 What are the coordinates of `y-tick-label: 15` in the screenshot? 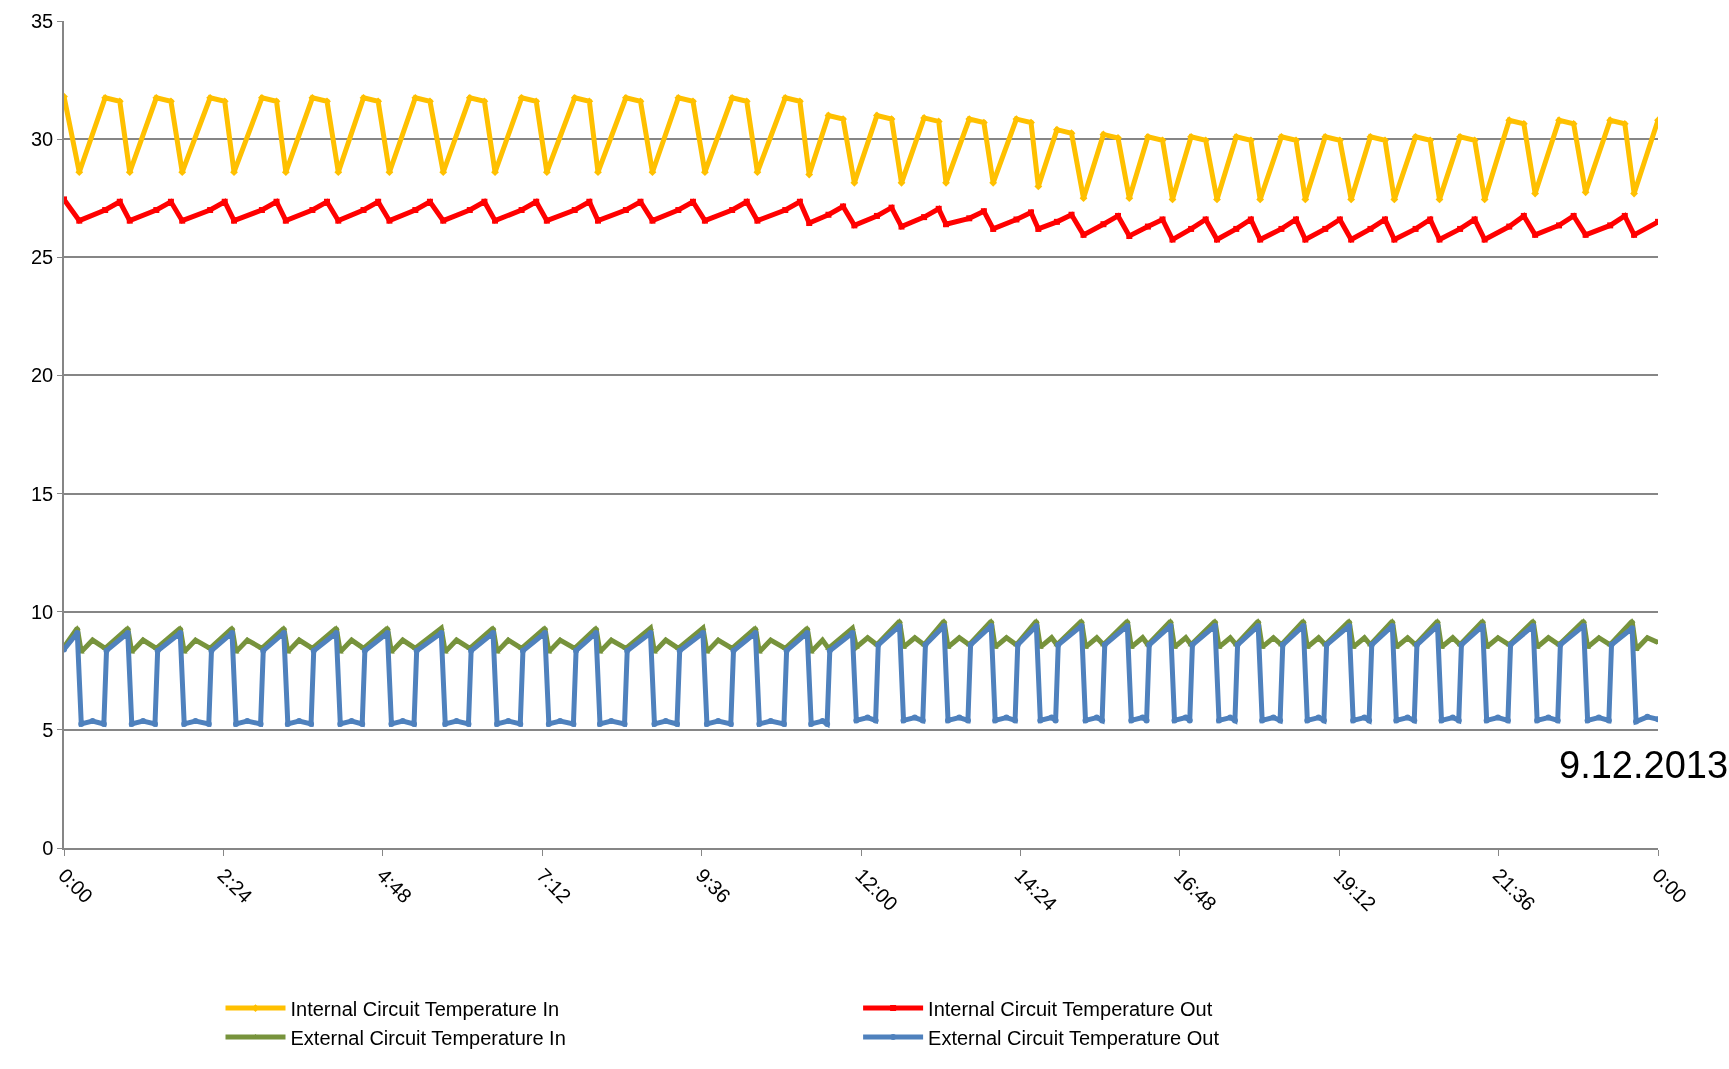 It's located at (42, 493).